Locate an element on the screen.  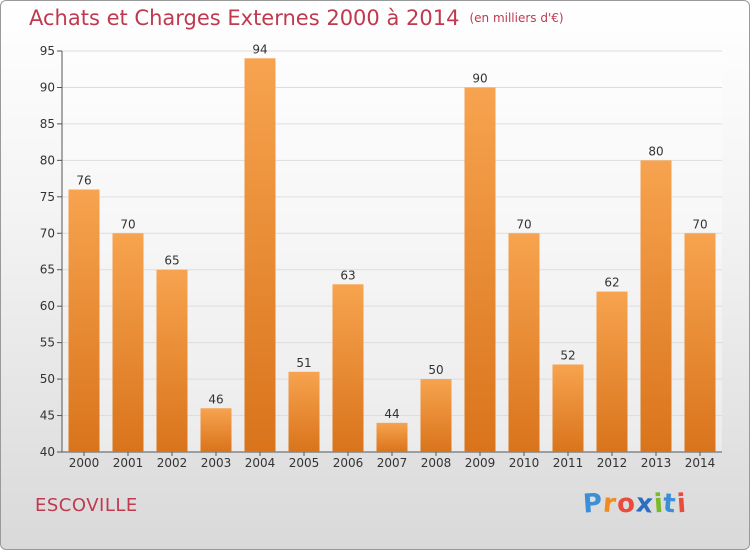
x-tick-label: 2000 is located at coordinates (84, 463).